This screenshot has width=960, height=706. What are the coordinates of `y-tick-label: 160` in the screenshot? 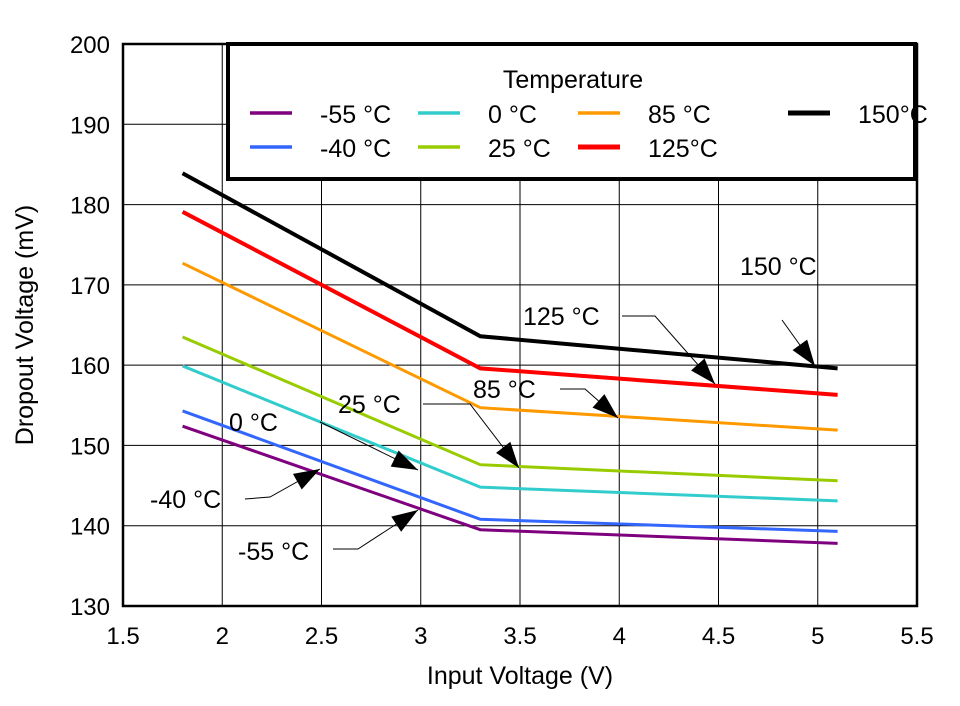 It's located at (90, 366).